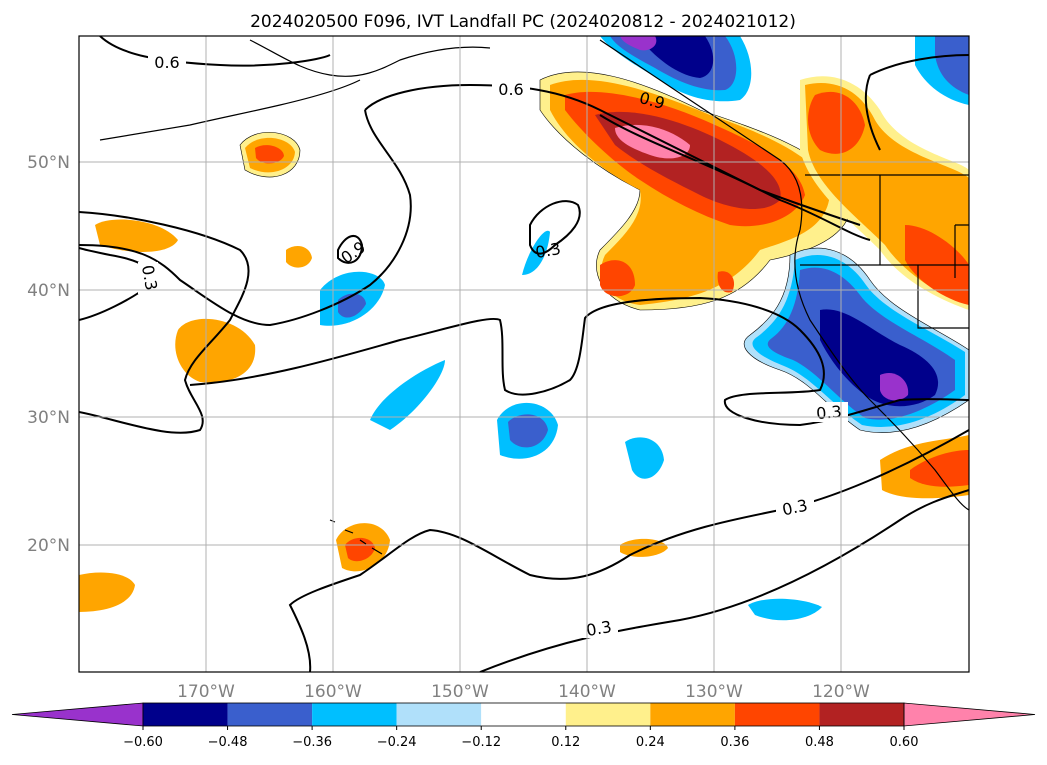  I want to click on shade-blob-medblue-145w, so click(528, 431).